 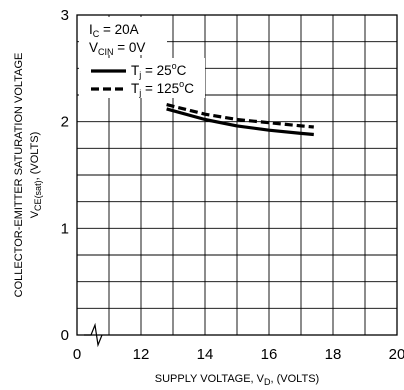 What do you see at coordinates (65, 122) in the screenshot?
I see `y-tick-label: 2` at bounding box center [65, 122].